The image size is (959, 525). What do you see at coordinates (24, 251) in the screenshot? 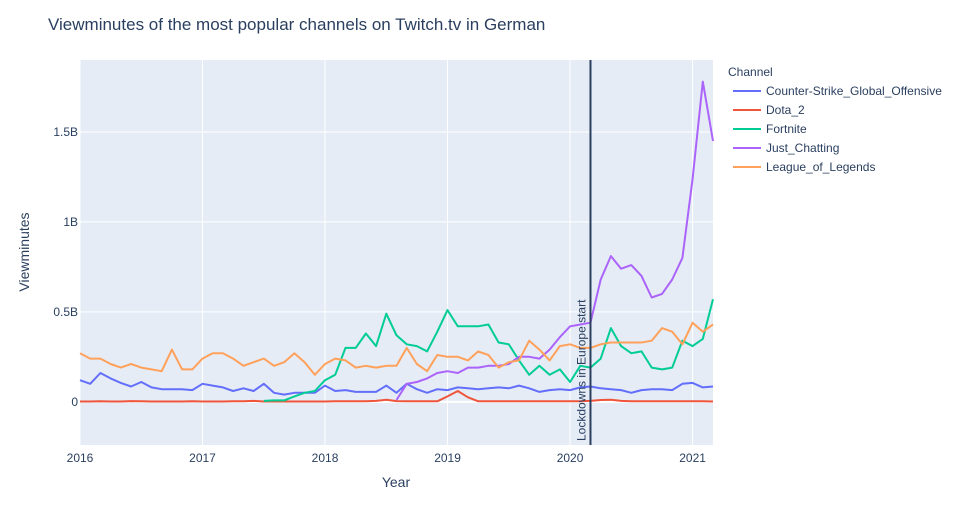
I see `y-axis-title: Viewminutes` at bounding box center [24, 251].